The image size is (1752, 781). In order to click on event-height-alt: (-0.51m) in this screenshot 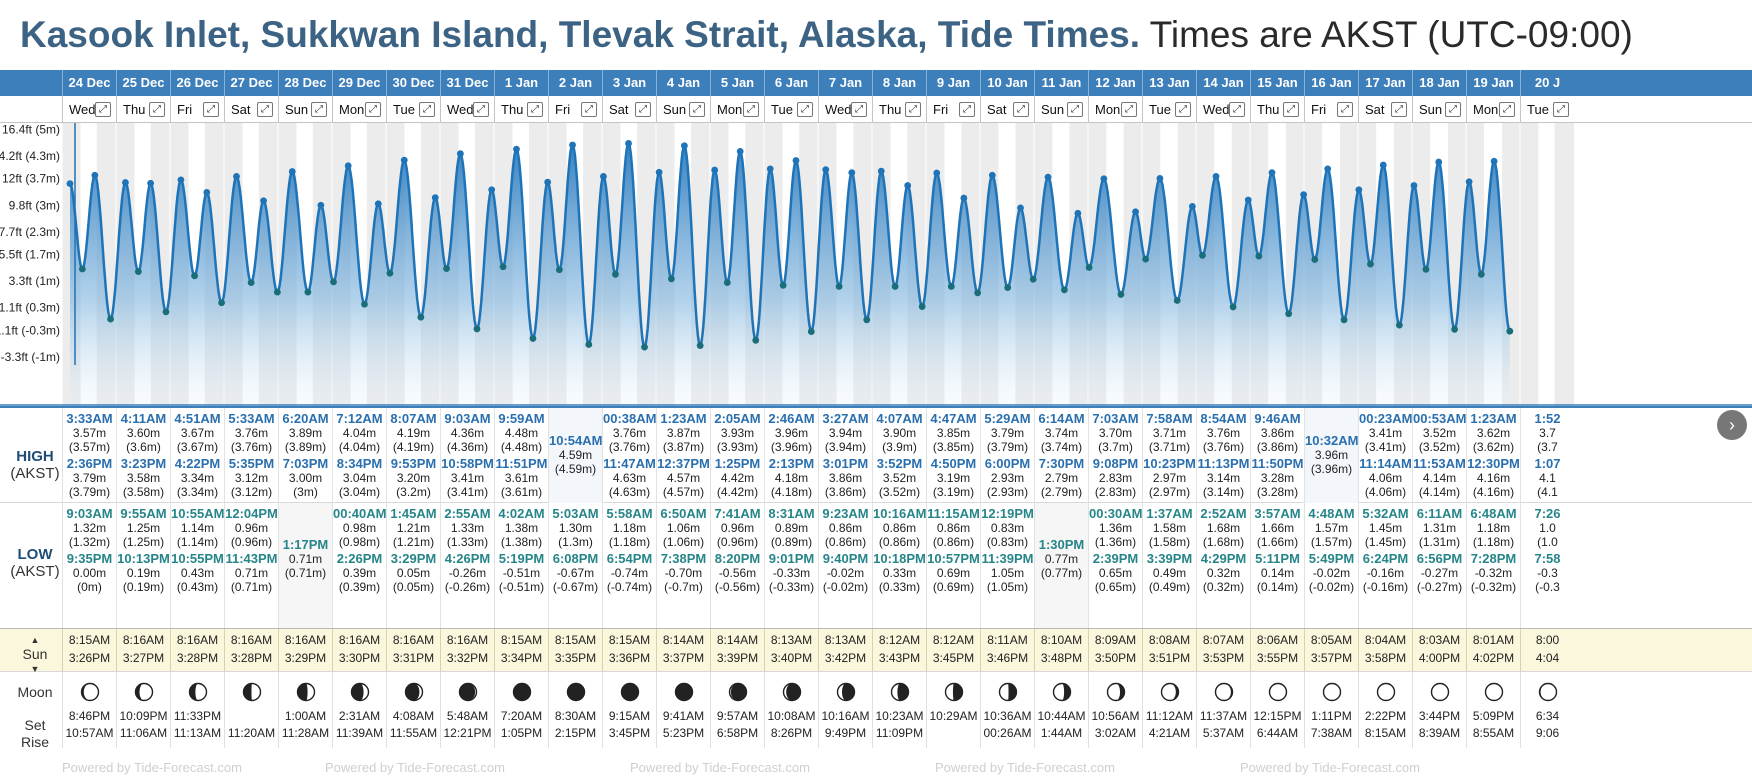, I will do `click(521, 587)`.